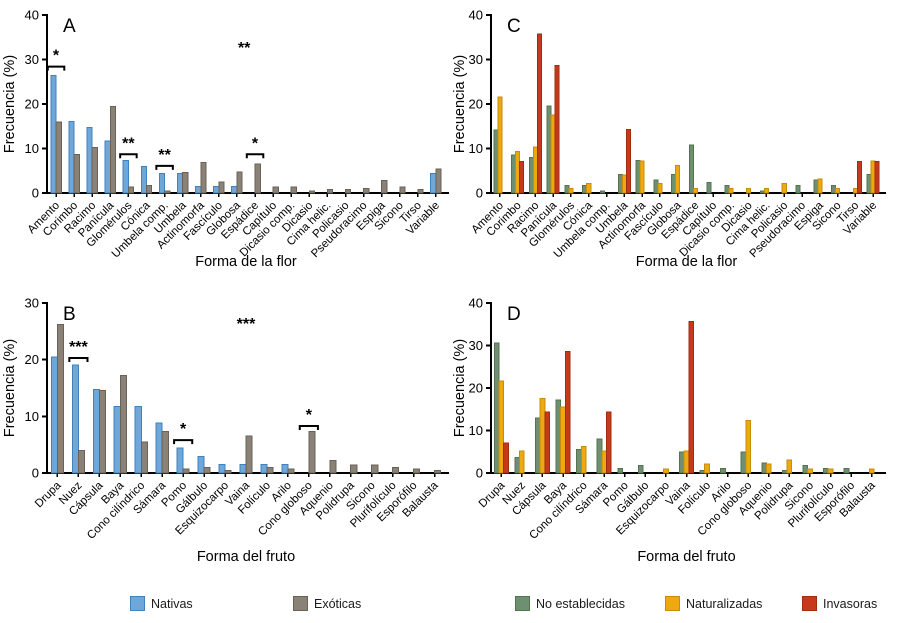  I want to click on legend-label: Exóticas, so click(338, 603).